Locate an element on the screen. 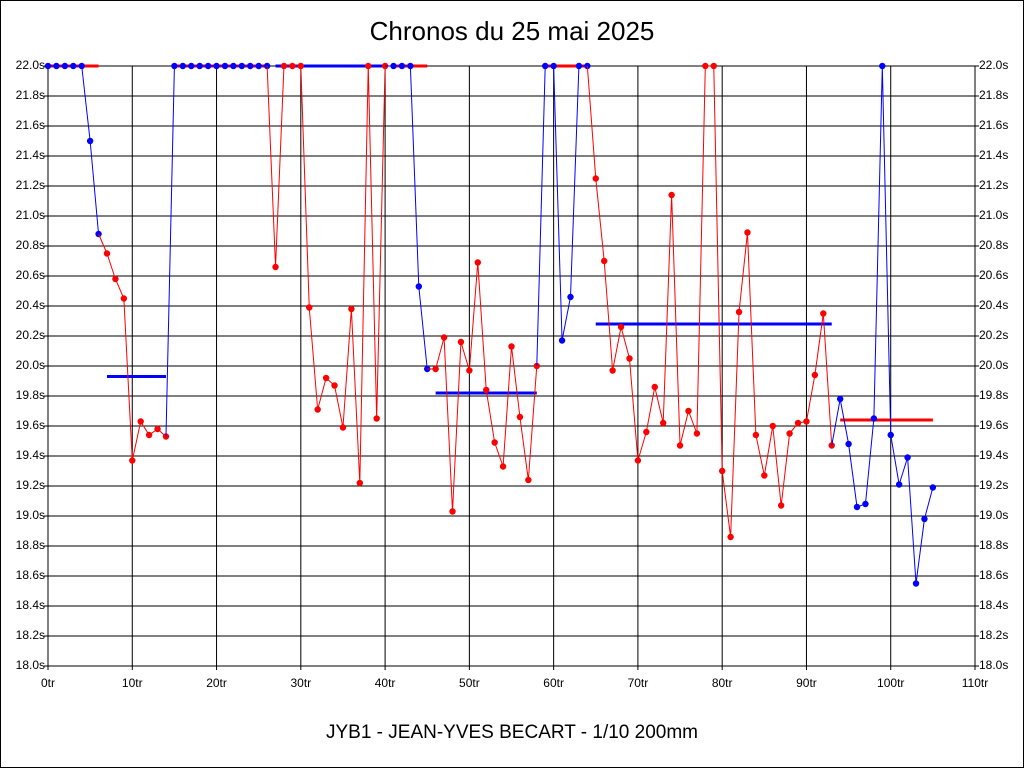 The width and height of the screenshot is (1024, 768). y2-tick-label: 21.6s is located at coordinates (993, 125).